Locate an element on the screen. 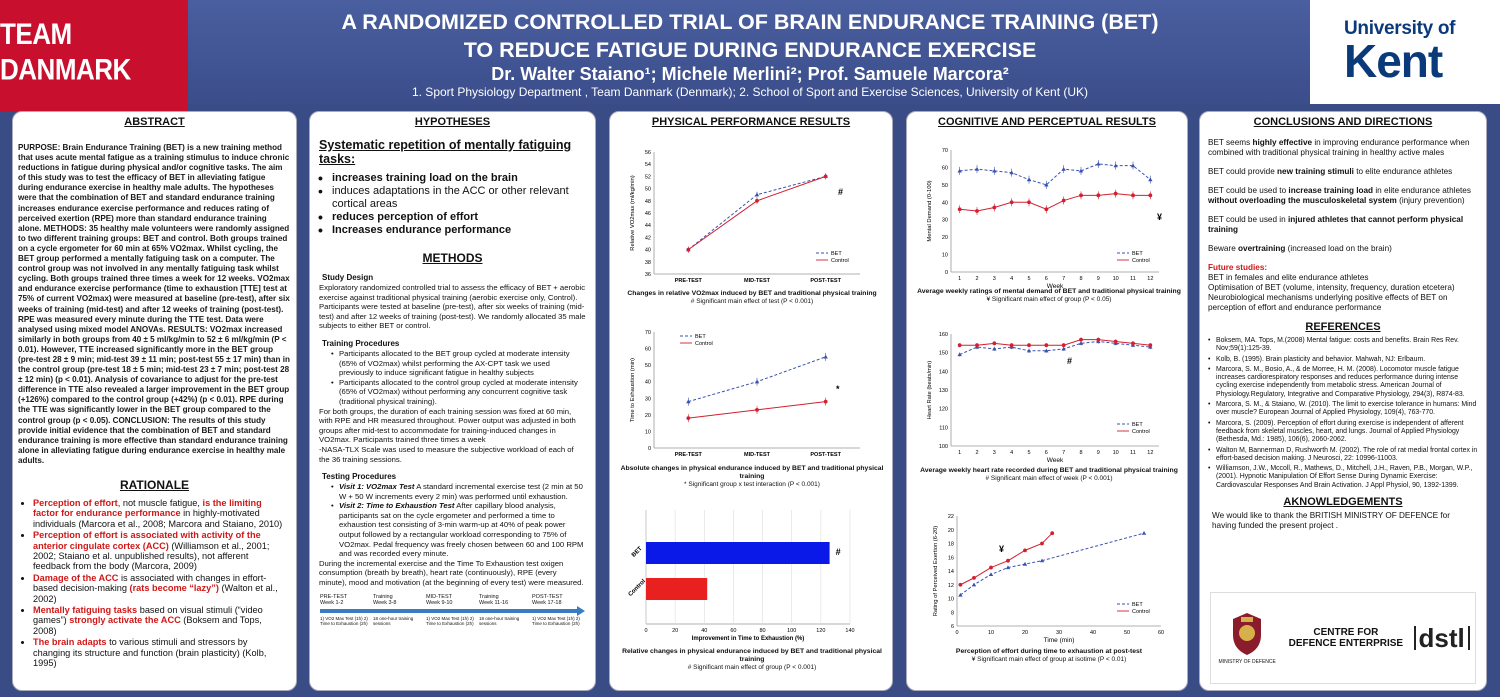  significance-marker: ¥ is located at coordinates (1159, 217).